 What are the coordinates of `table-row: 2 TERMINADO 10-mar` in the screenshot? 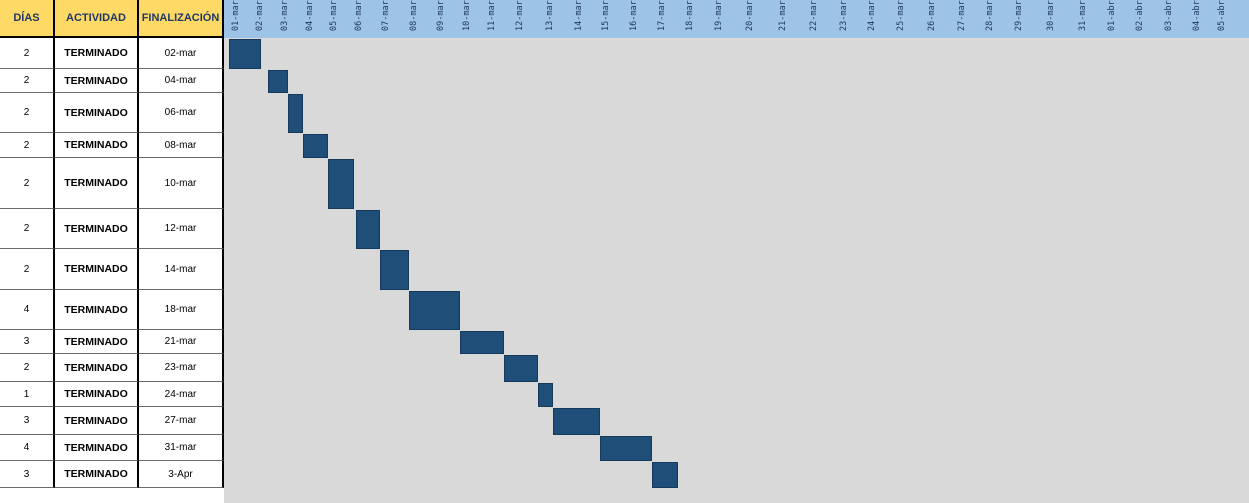 It's located at (112, 183).